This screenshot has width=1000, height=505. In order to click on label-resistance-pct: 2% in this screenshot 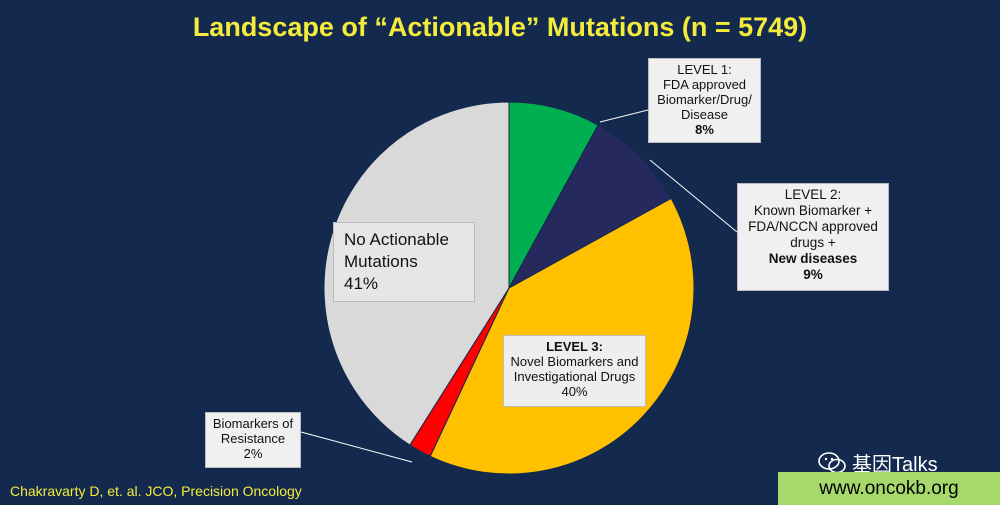, I will do `click(253, 453)`.